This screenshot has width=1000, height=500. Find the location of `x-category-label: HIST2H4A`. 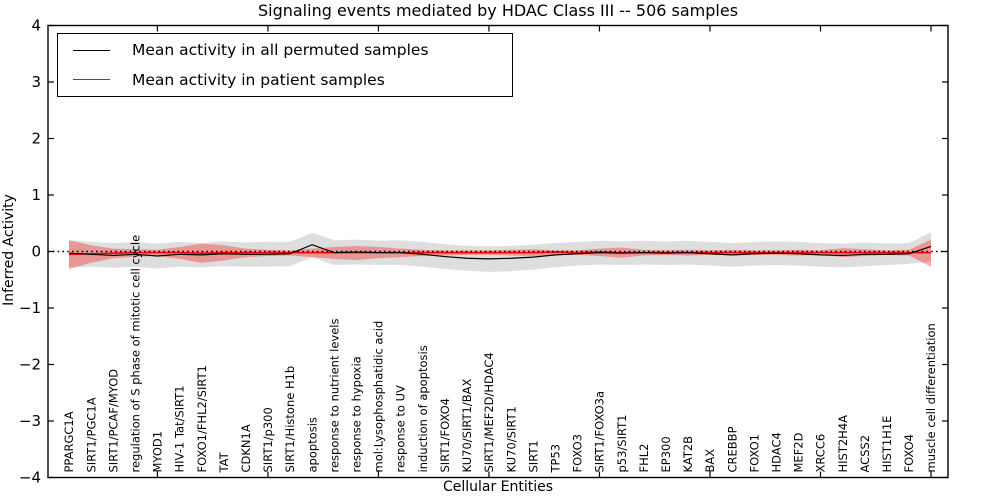

x-category-label: HIST2H4A is located at coordinates (843, 444).